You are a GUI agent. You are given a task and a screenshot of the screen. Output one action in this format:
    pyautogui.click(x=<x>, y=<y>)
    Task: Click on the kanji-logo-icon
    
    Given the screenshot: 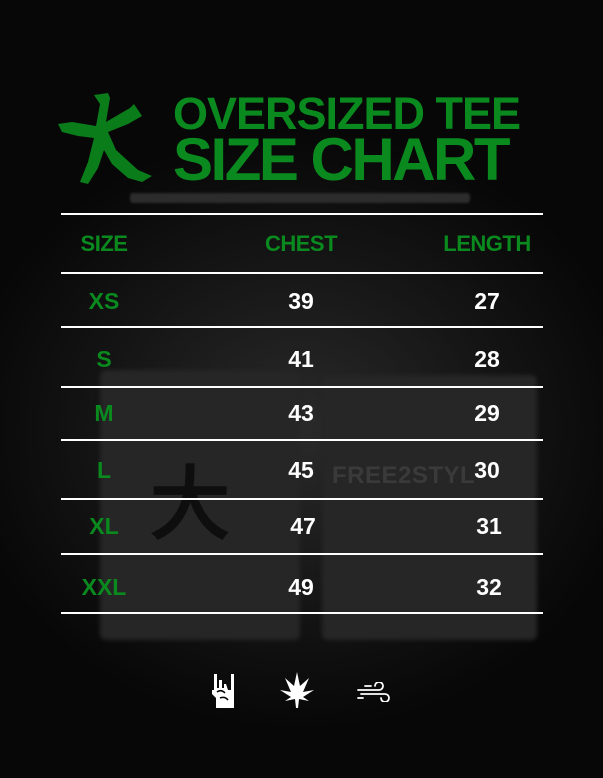 What is the action you would take?
    pyautogui.click(x=105, y=138)
    